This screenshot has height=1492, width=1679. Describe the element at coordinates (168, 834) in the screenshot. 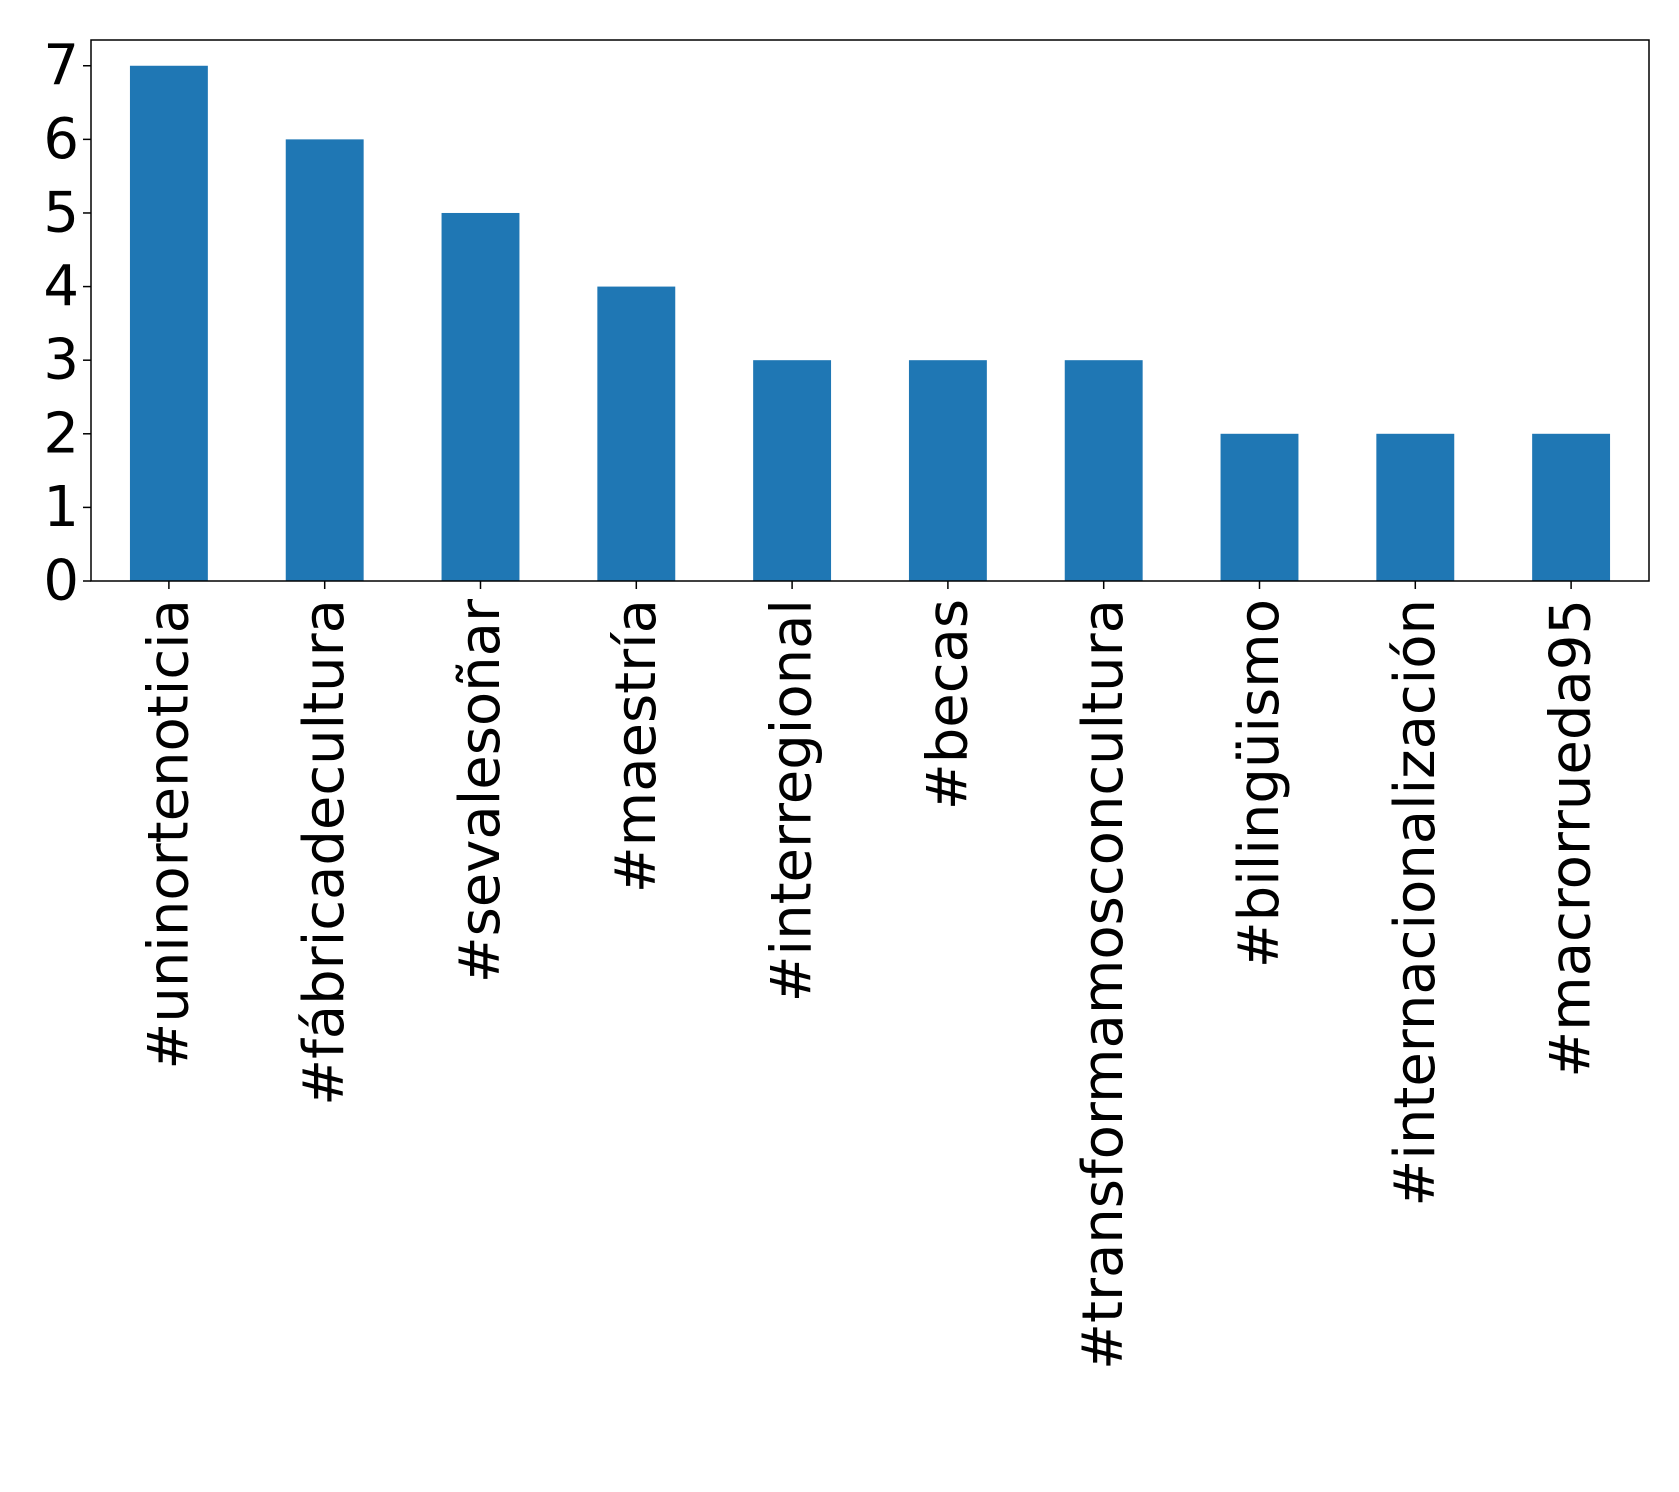

I see `x-tick-label: #uninortenoticia` at that location.